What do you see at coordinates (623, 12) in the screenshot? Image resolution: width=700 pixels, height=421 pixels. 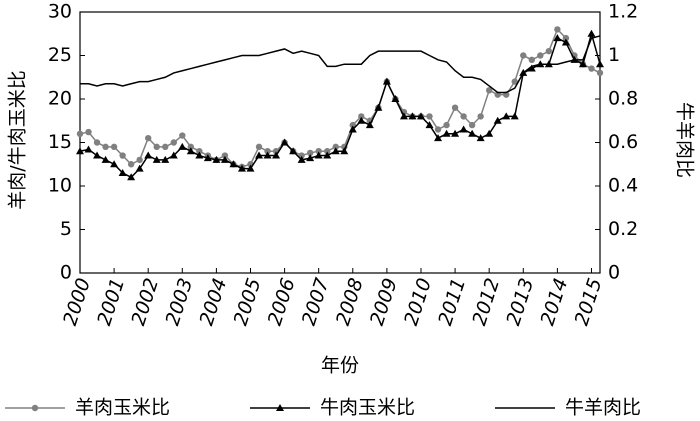 I see `y2-tick-label: 1.2` at bounding box center [623, 12].